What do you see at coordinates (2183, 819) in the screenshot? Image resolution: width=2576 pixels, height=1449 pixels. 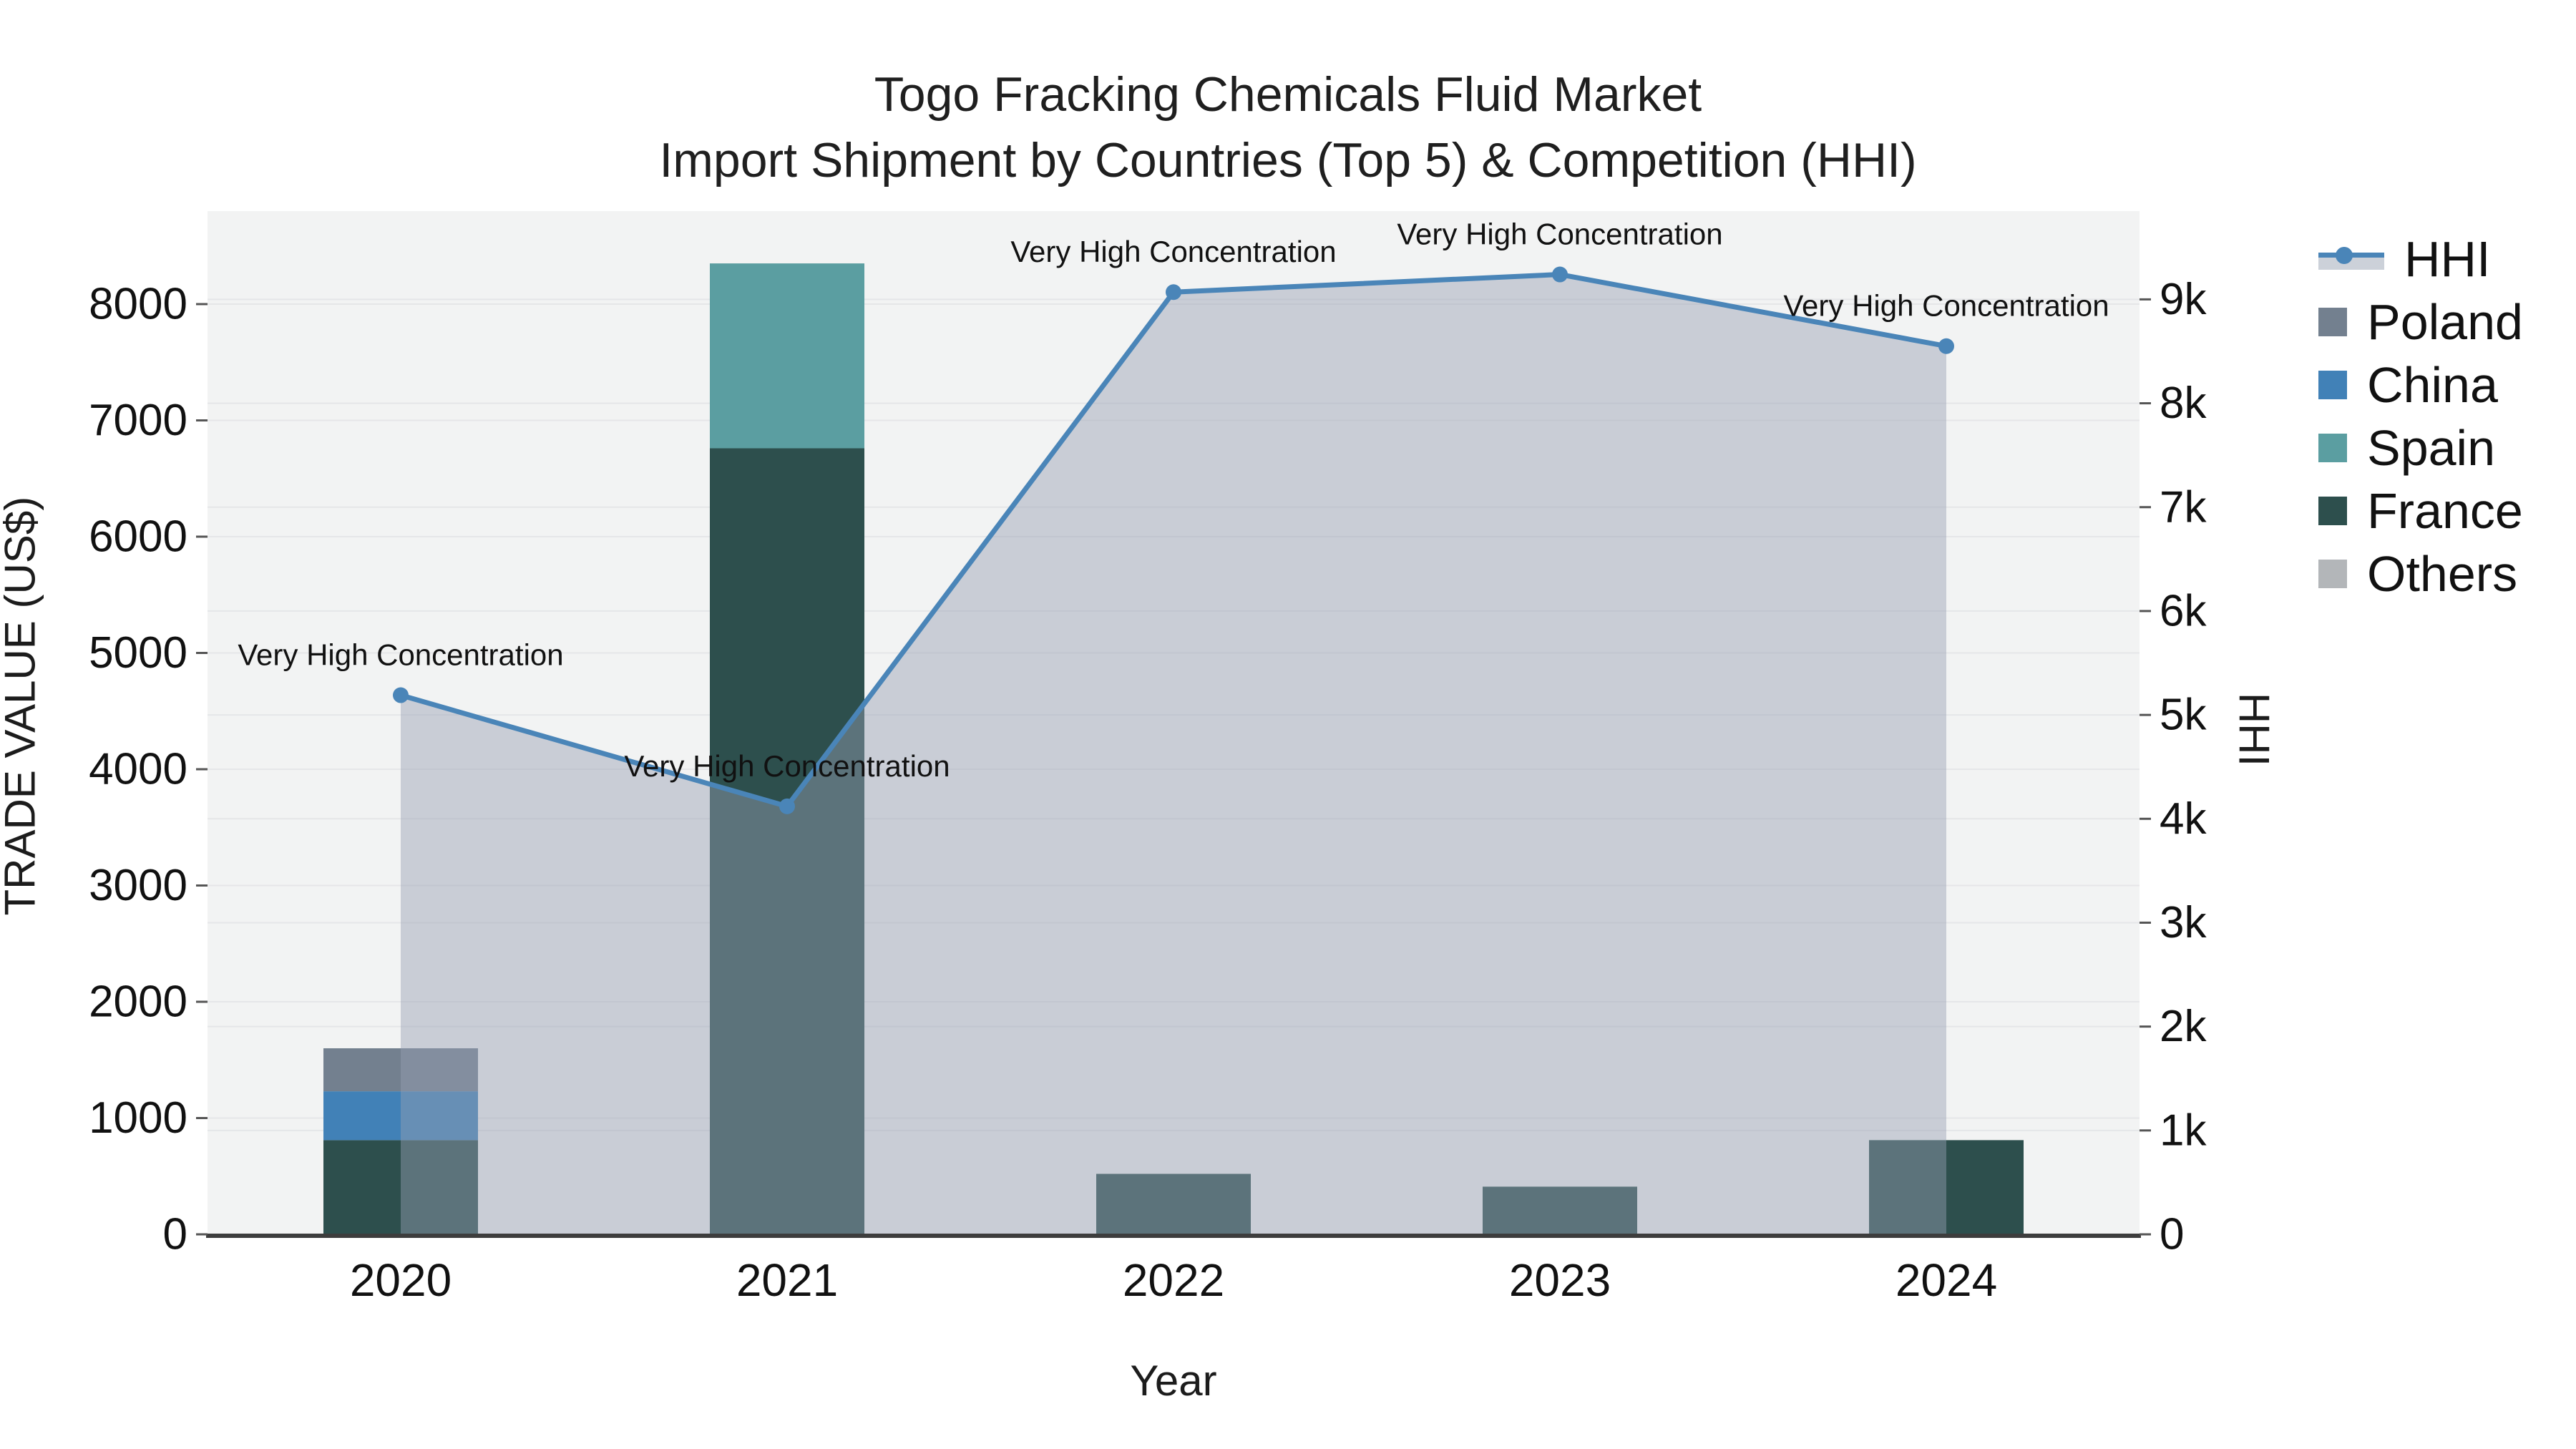 I see `y-right-tick-label-4k: 4k` at bounding box center [2183, 819].